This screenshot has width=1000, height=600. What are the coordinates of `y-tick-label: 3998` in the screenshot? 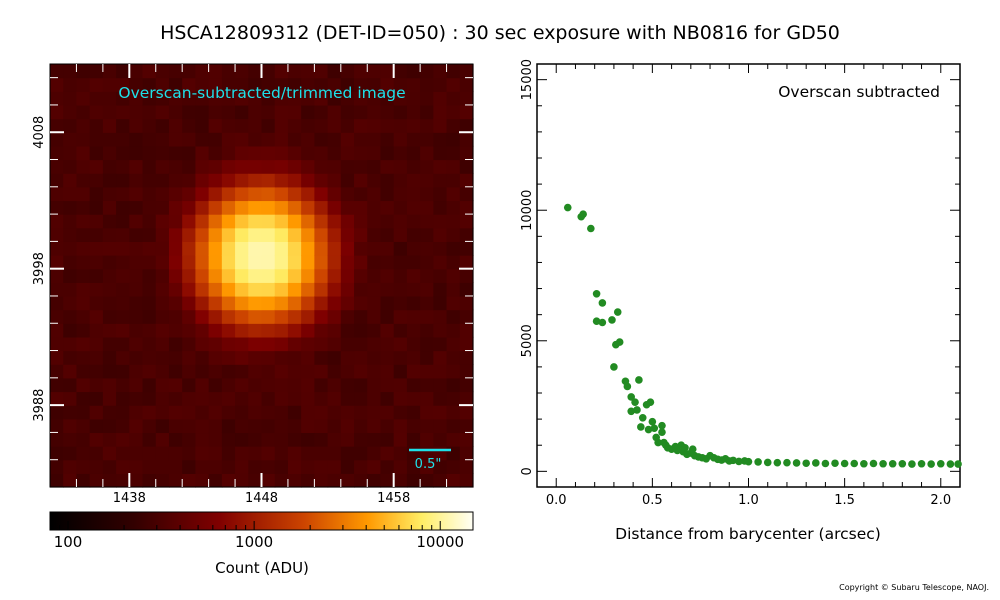 It's located at (39, 268).